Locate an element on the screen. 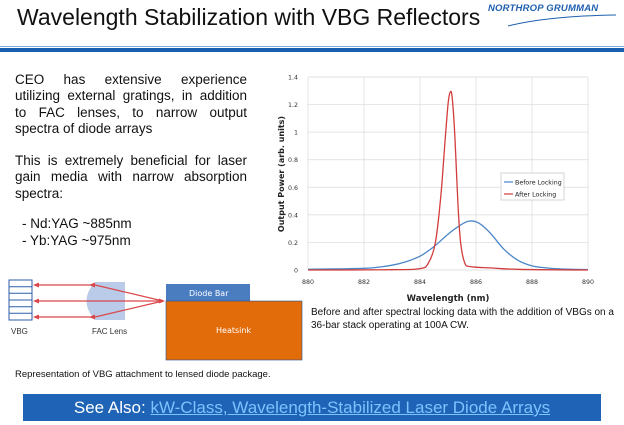  arrow-heads-icon is located at coordinates (99, 301).